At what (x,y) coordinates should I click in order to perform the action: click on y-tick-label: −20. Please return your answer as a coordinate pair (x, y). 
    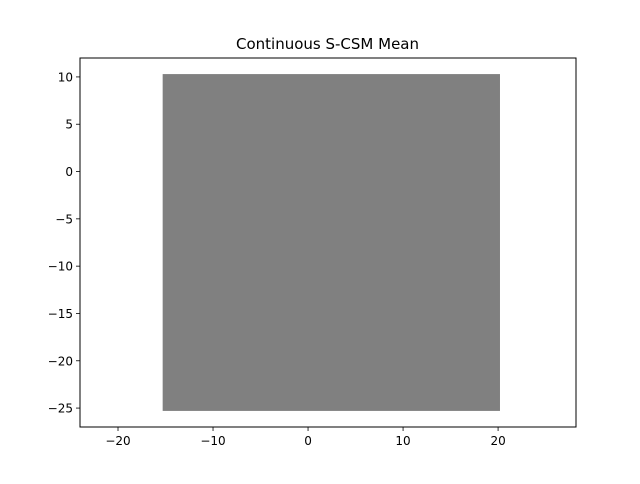
    Looking at the image, I should click on (60, 361).